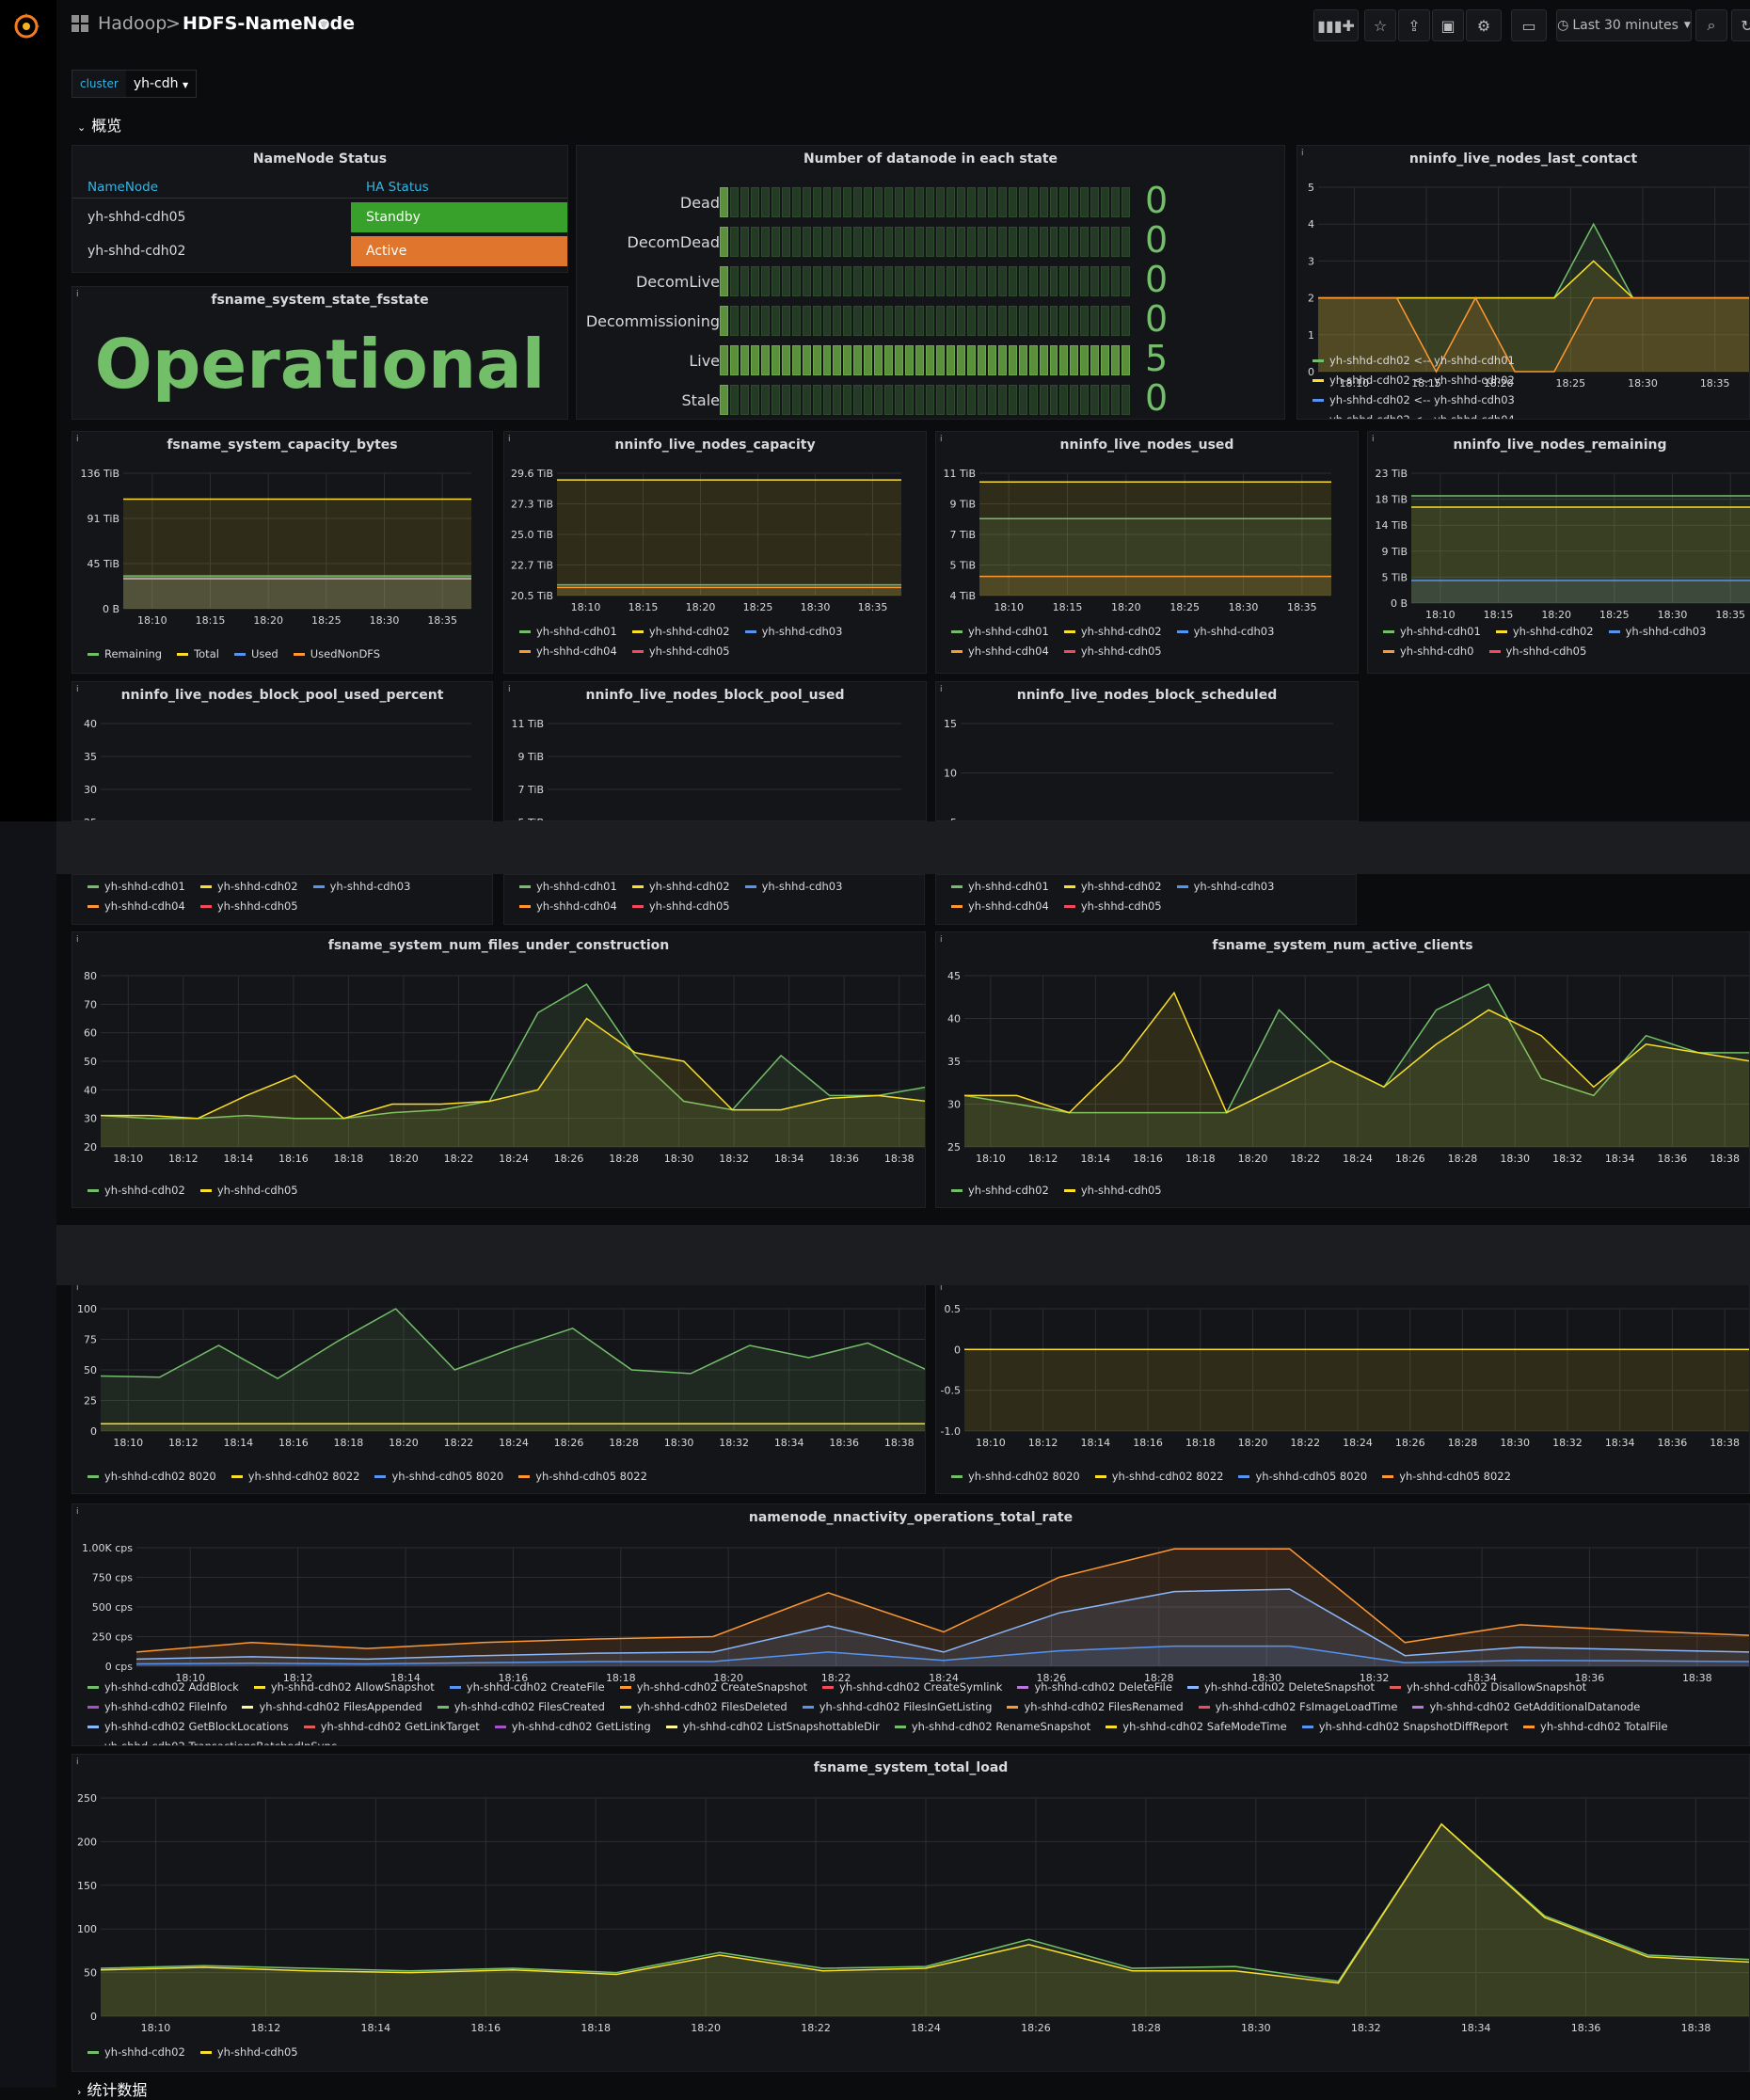 The image size is (1750, 2100). Describe the element at coordinates (112, 2089) in the screenshot. I see `row-header-stats: › 统计数据` at that location.